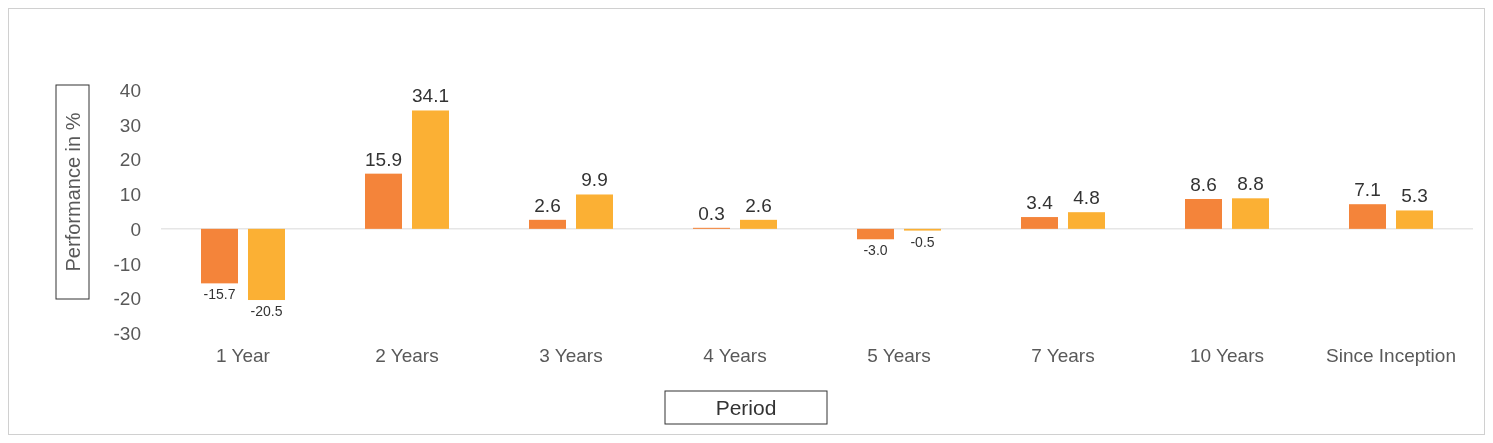 Image resolution: width=1493 pixels, height=443 pixels. What do you see at coordinates (1414, 196) in the screenshot?
I see `data-label: 5.3` at bounding box center [1414, 196].